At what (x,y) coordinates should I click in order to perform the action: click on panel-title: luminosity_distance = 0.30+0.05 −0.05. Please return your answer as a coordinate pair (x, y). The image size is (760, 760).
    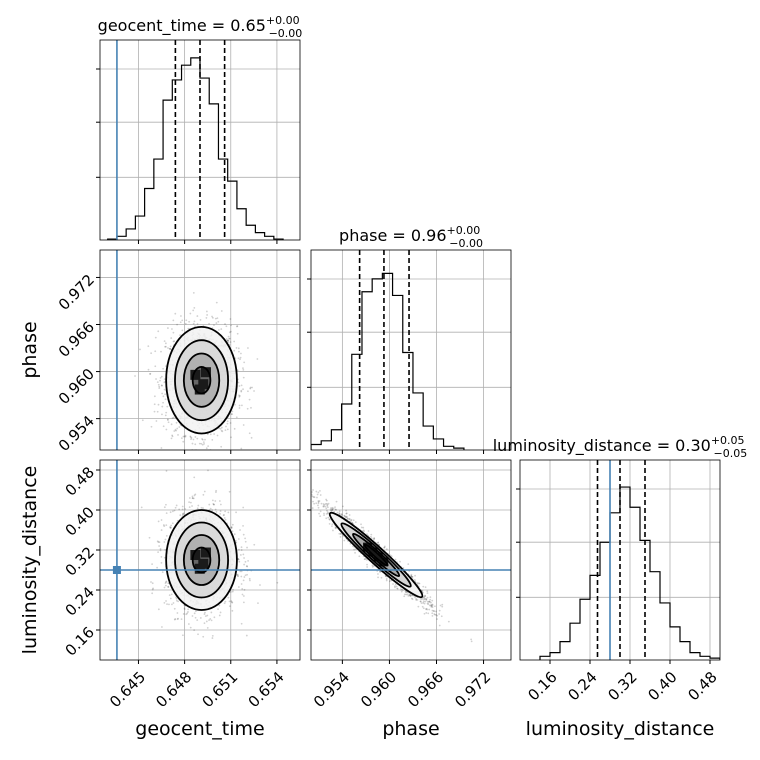
    Looking at the image, I should click on (620, 447).